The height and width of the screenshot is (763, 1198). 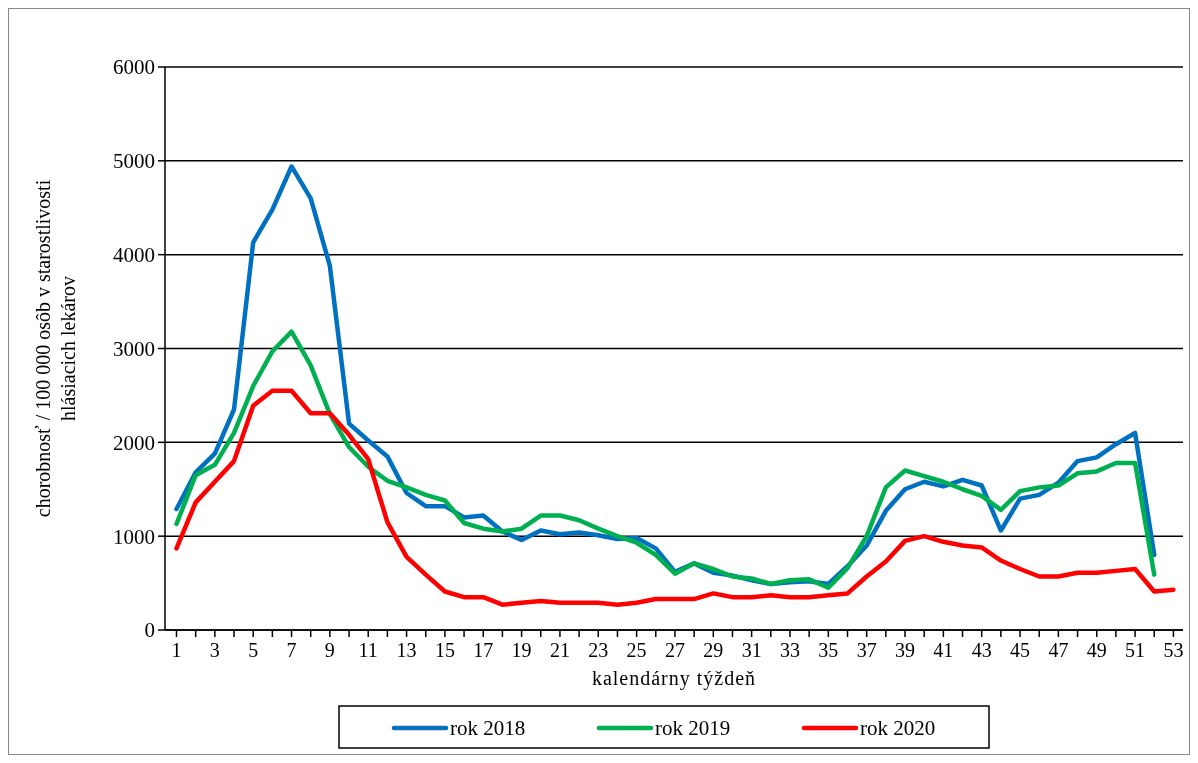 I want to click on x-axis-title: kalendárny týždeň, so click(x=674, y=678).